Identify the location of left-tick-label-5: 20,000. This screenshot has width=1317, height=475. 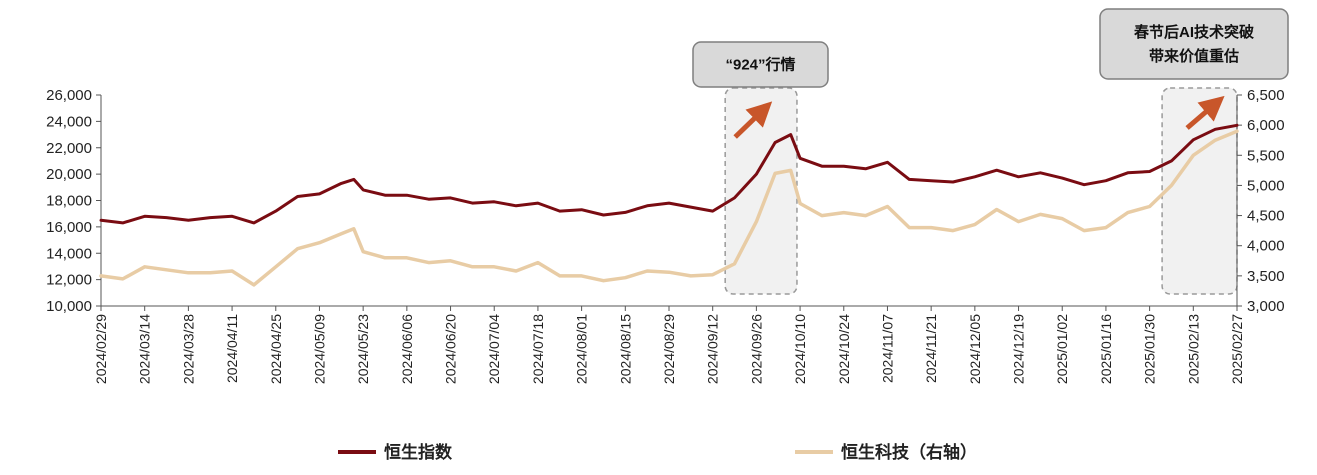
(69, 174).